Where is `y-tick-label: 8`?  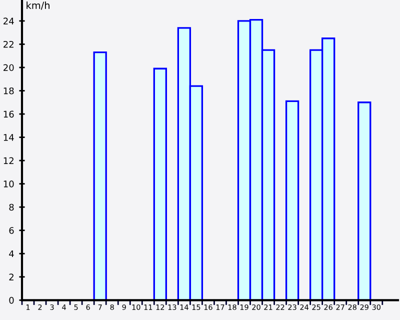
y-tick-label: 8 is located at coordinates (11, 207).